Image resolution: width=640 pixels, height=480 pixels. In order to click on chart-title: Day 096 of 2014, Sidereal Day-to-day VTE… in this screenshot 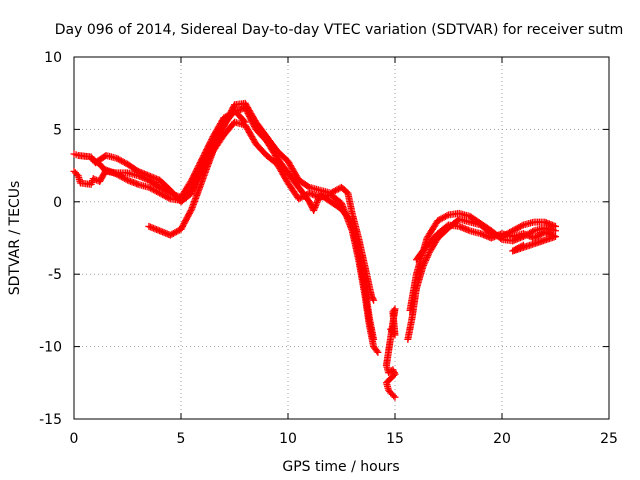, I will do `click(339, 30)`.